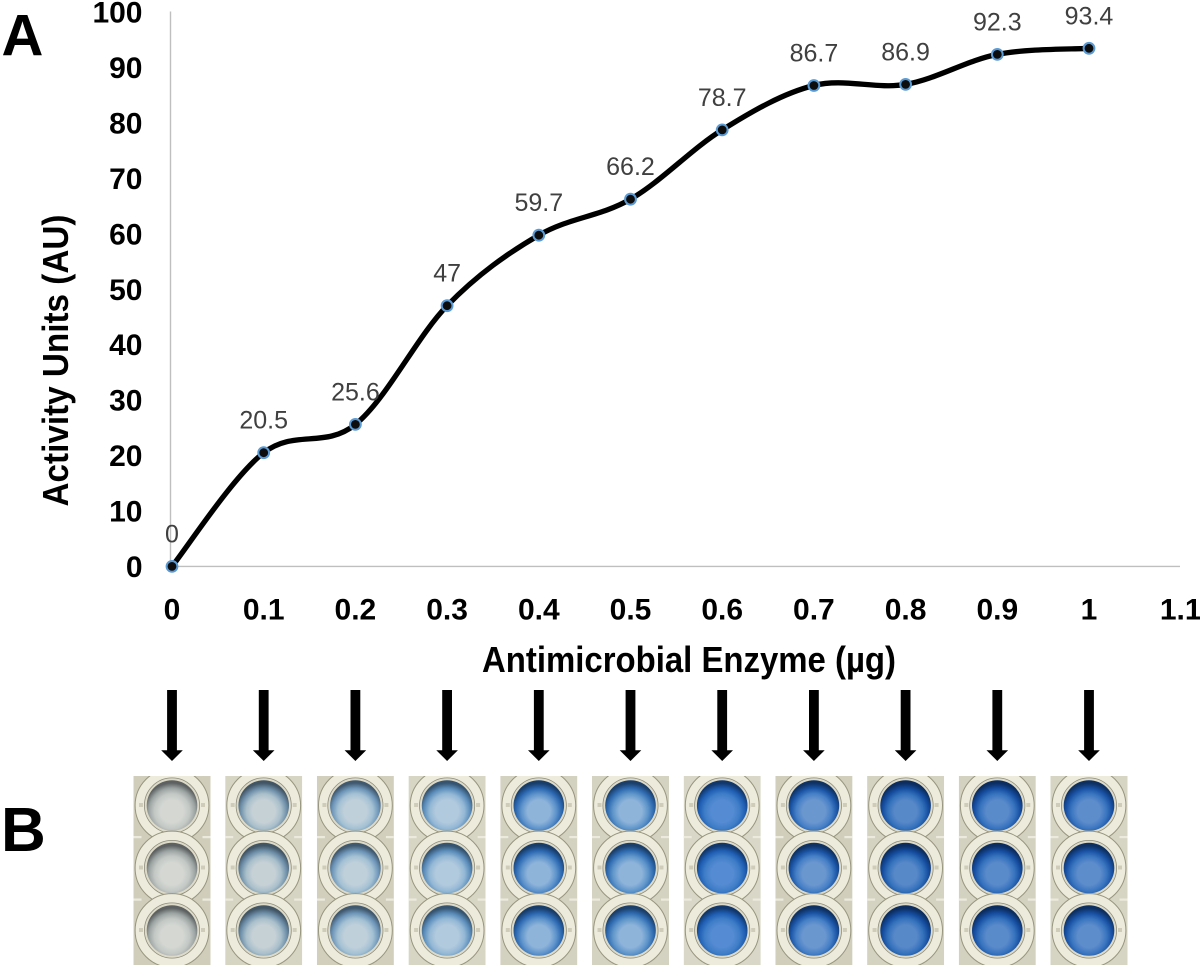  I want to click on svg-text: 0.8, so click(906, 610).